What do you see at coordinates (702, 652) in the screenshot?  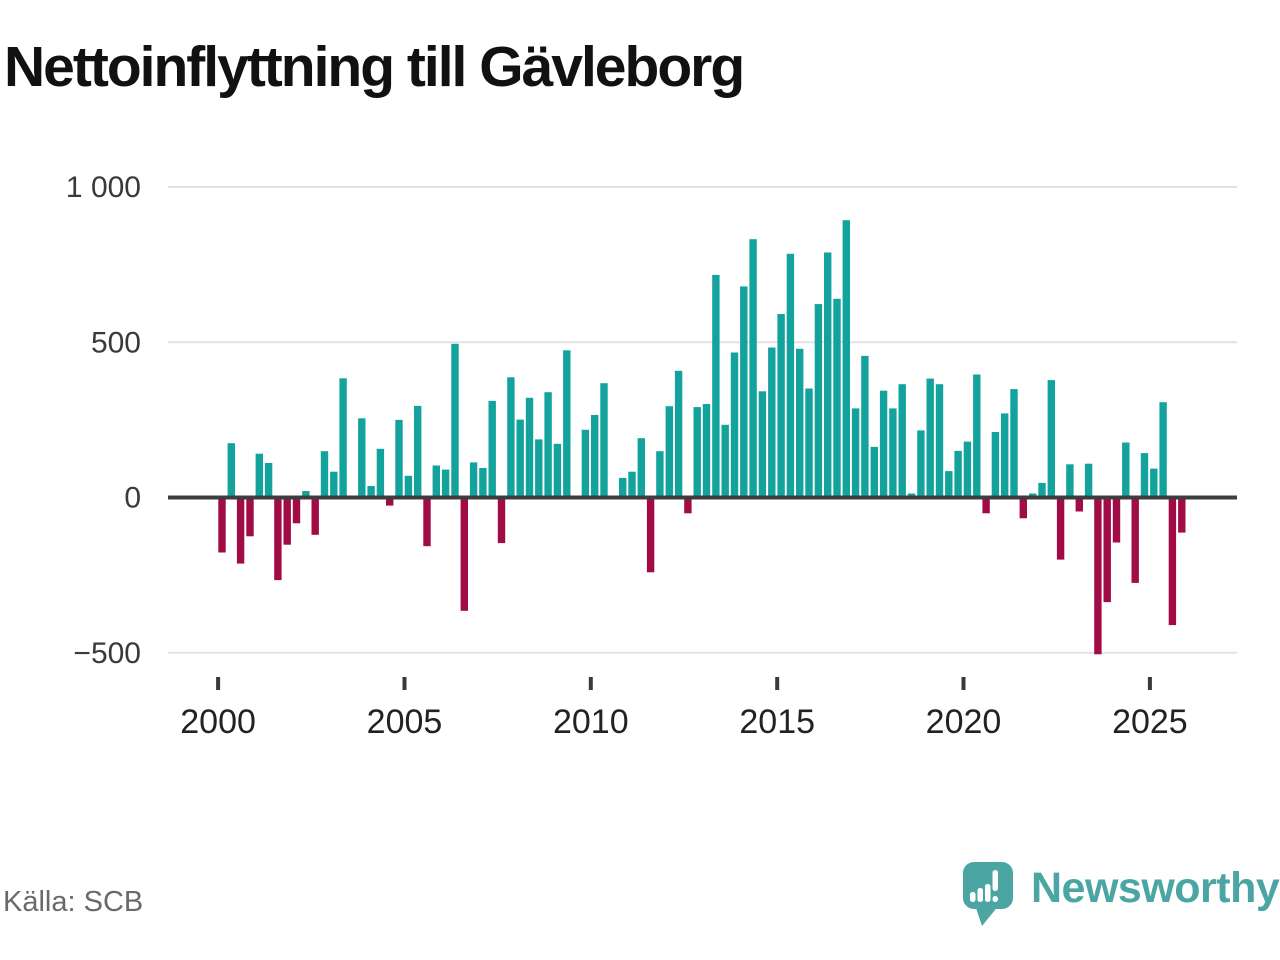 I see `gridline--500` at bounding box center [702, 652].